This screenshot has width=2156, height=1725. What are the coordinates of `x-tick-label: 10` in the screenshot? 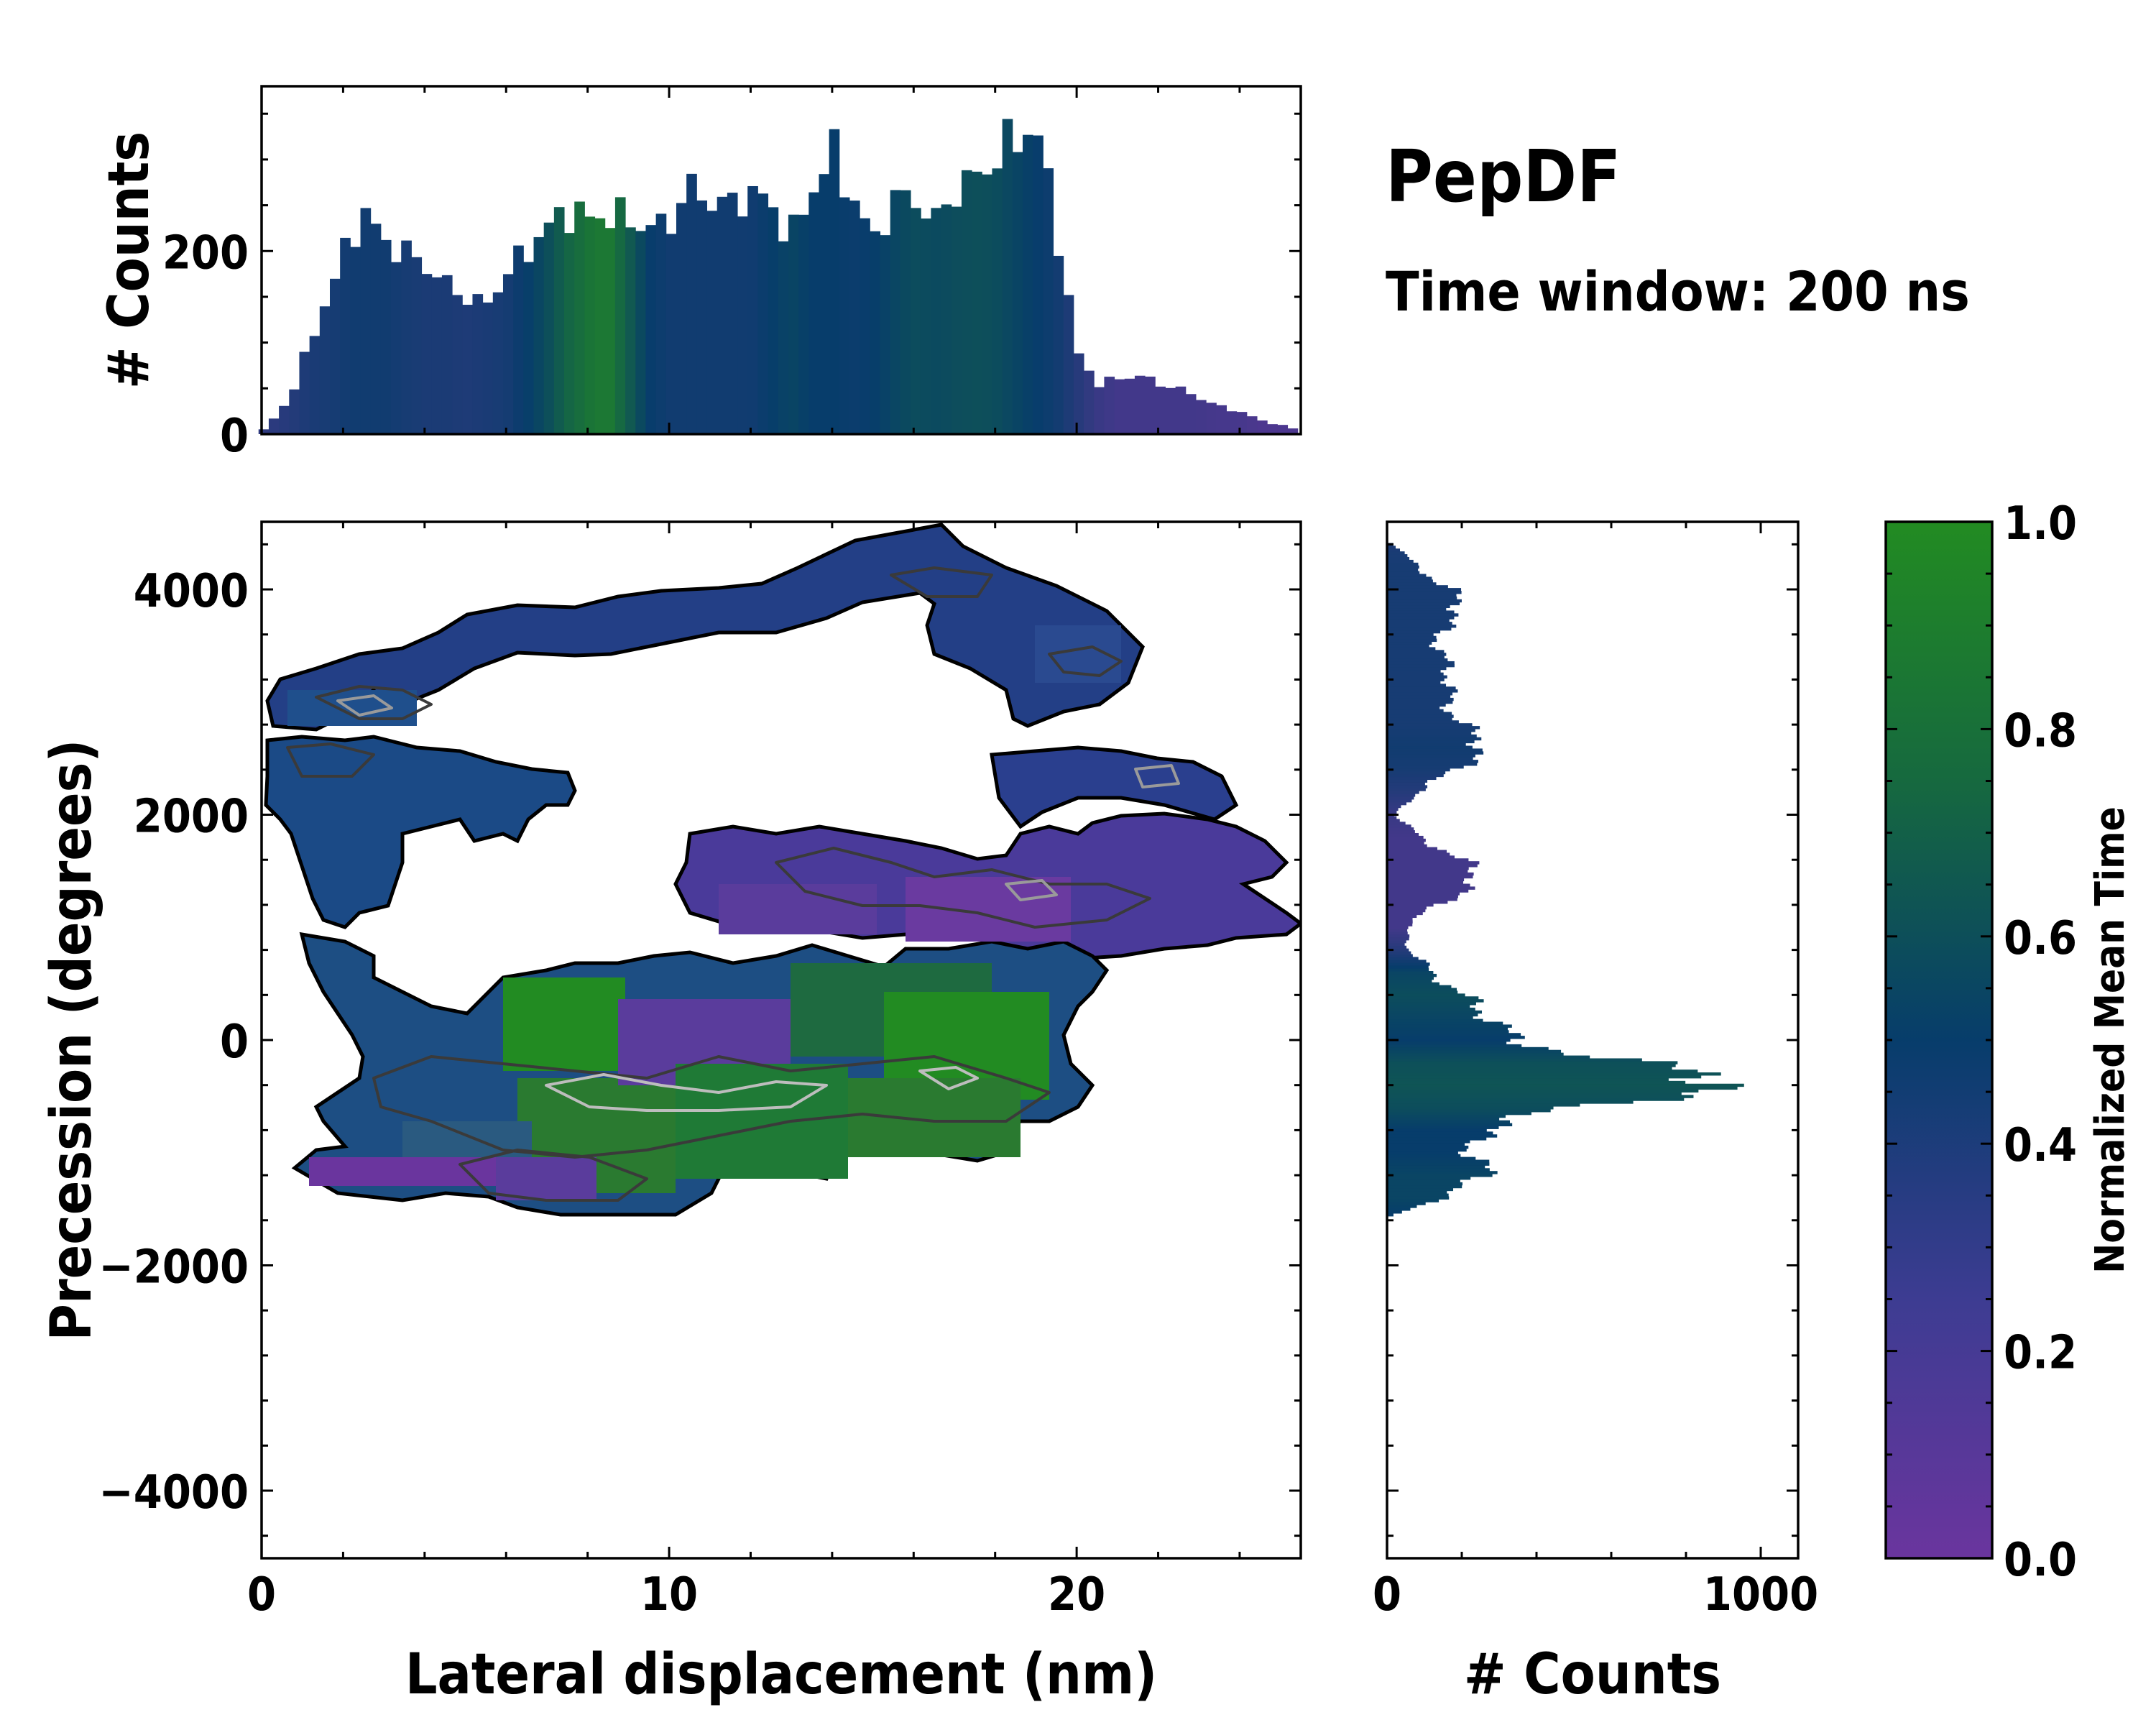 It's located at (669, 1595).